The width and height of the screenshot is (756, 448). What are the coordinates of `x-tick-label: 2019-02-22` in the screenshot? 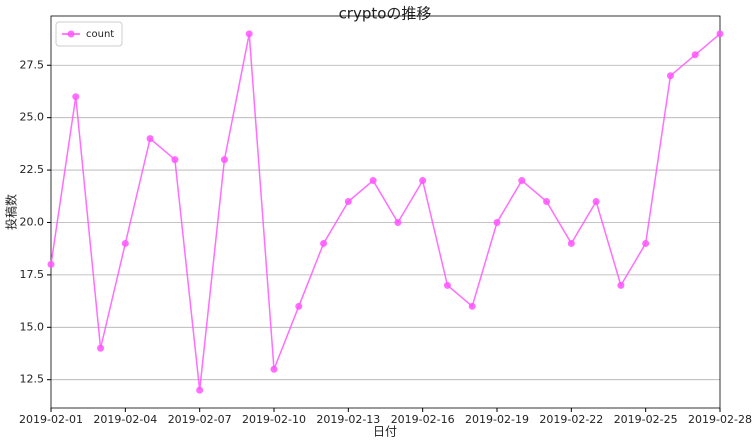 It's located at (571, 419).